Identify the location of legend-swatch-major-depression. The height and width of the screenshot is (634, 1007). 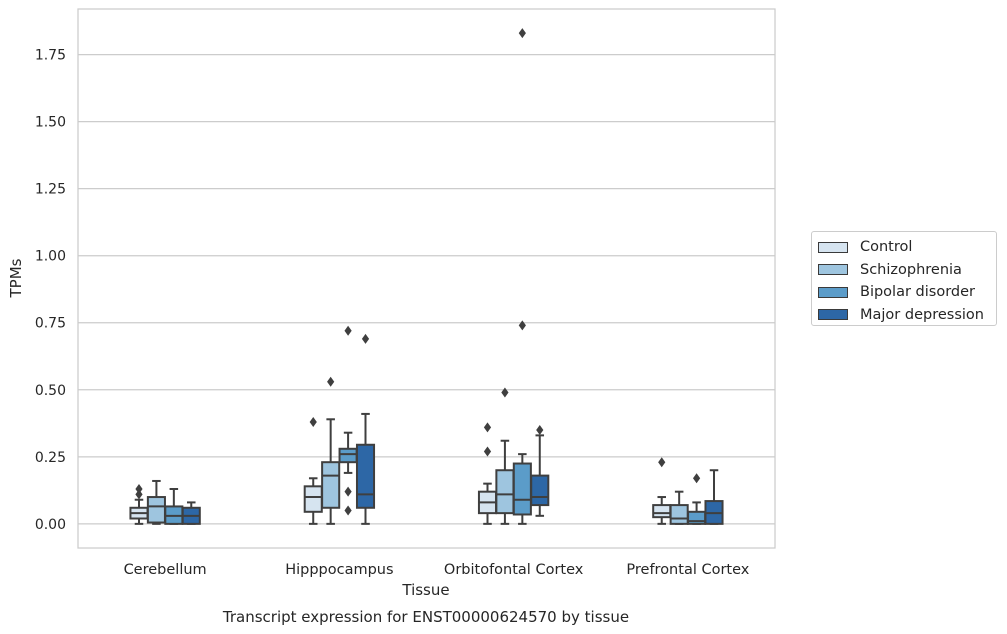
(833, 315).